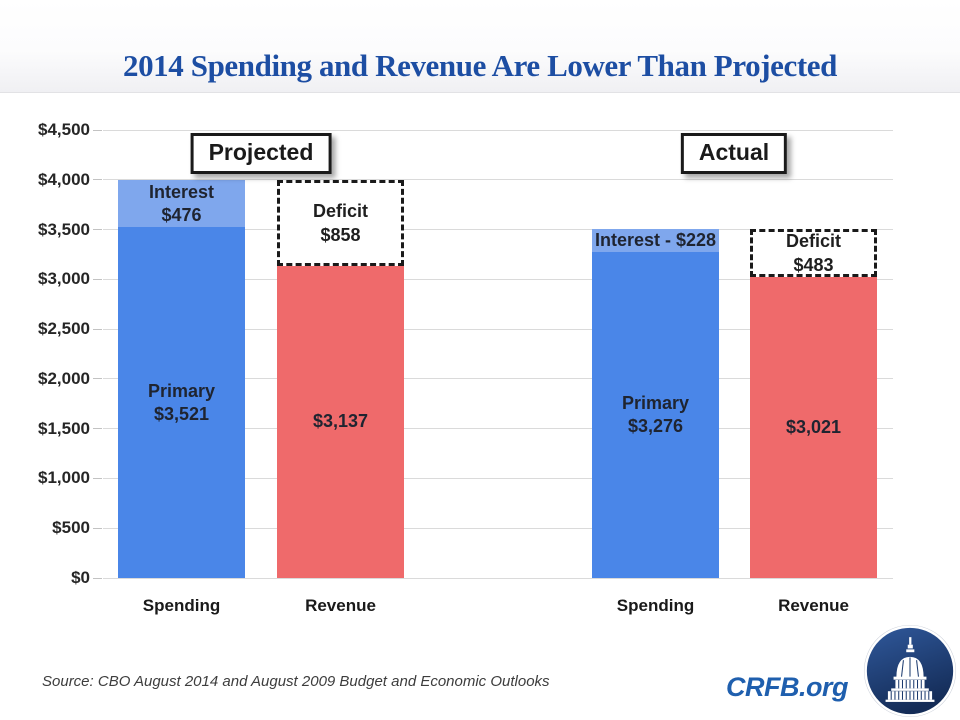 This screenshot has width=960, height=720. I want to click on y-axis-tick-label: $4,500, so click(64, 129).